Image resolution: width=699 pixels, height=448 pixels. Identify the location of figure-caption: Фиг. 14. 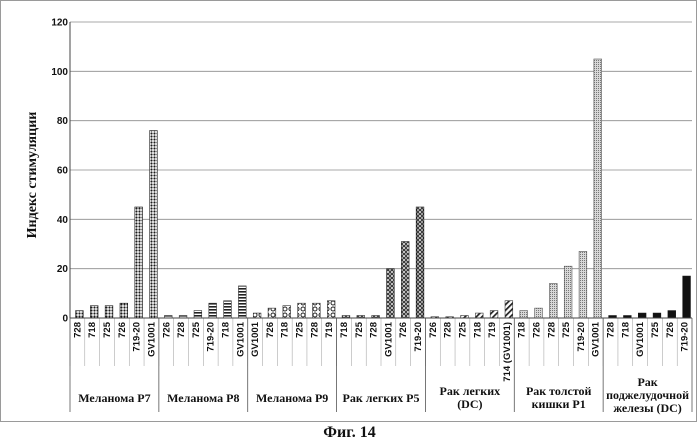
(349, 433).